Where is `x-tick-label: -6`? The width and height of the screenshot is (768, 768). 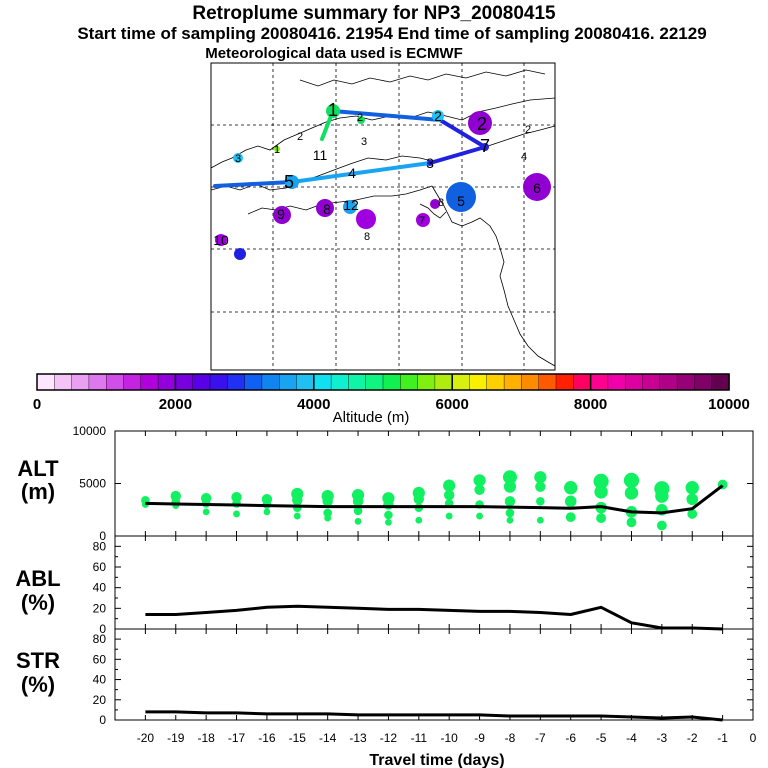 x-tick-label: -6 is located at coordinates (570, 738).